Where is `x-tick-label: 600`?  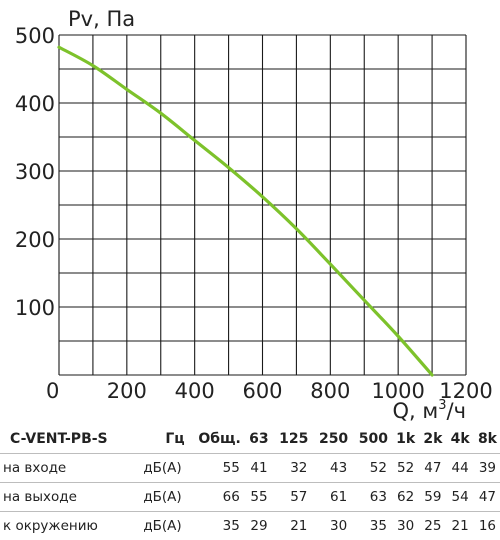
x-tick-label: 600 is located at coordinates (262, 391).